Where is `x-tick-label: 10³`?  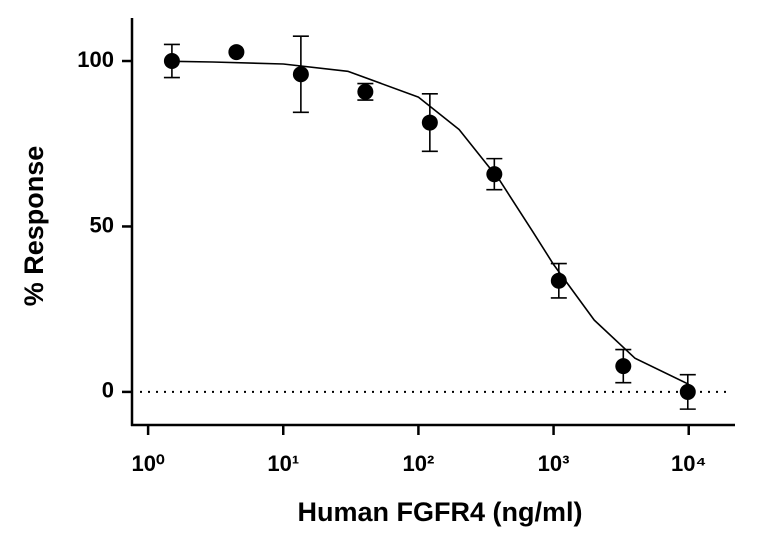
x-tick-label: 10³ is located at coordinates (554, 463).